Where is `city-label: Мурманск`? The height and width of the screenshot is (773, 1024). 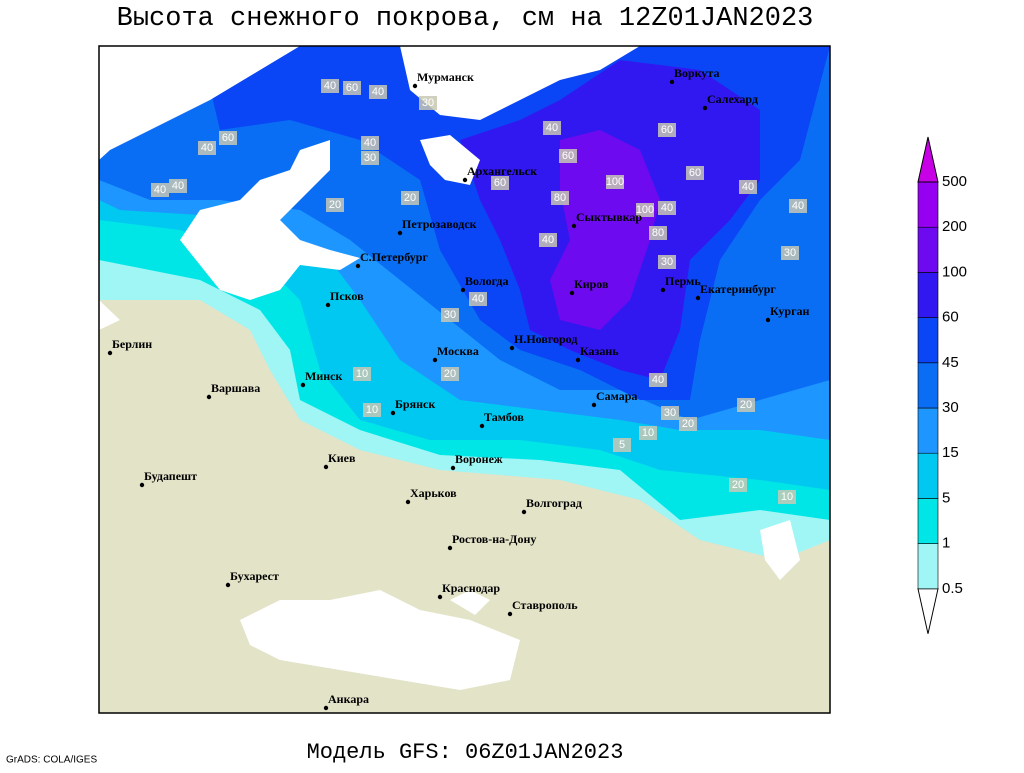 city-label: Мурманск is located at coordinates (445, 77).